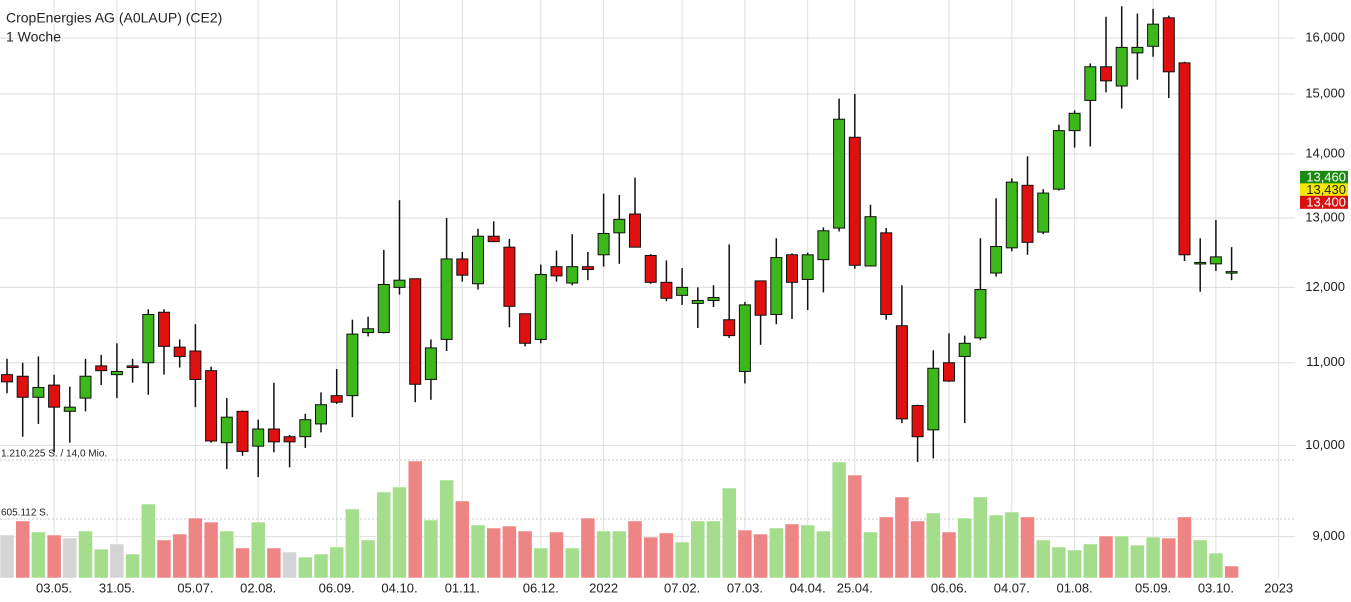 This screenshot has height=602, width=1351. What do you see at coordinates (603, 587) in the screenshot?
I see `x-tick-label: 2022` at bounding box center [603, 587].